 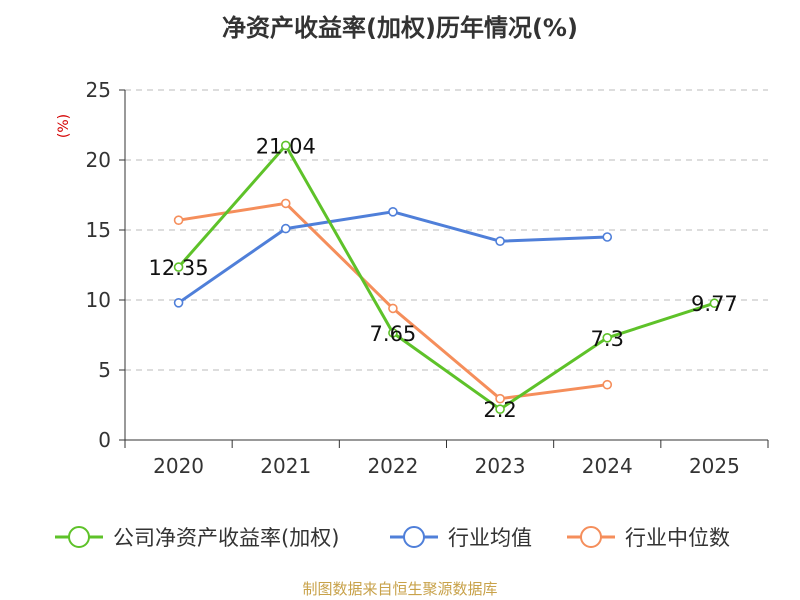 I want to click on x-tick-label: 2021, so click(x=285, y=466).